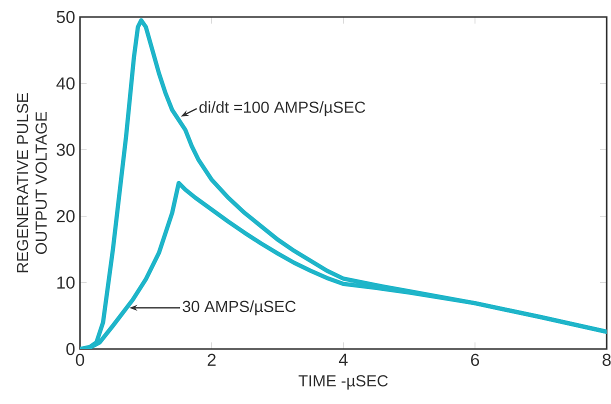  I want to click on x-tick-label: 4, so click(343, 360).